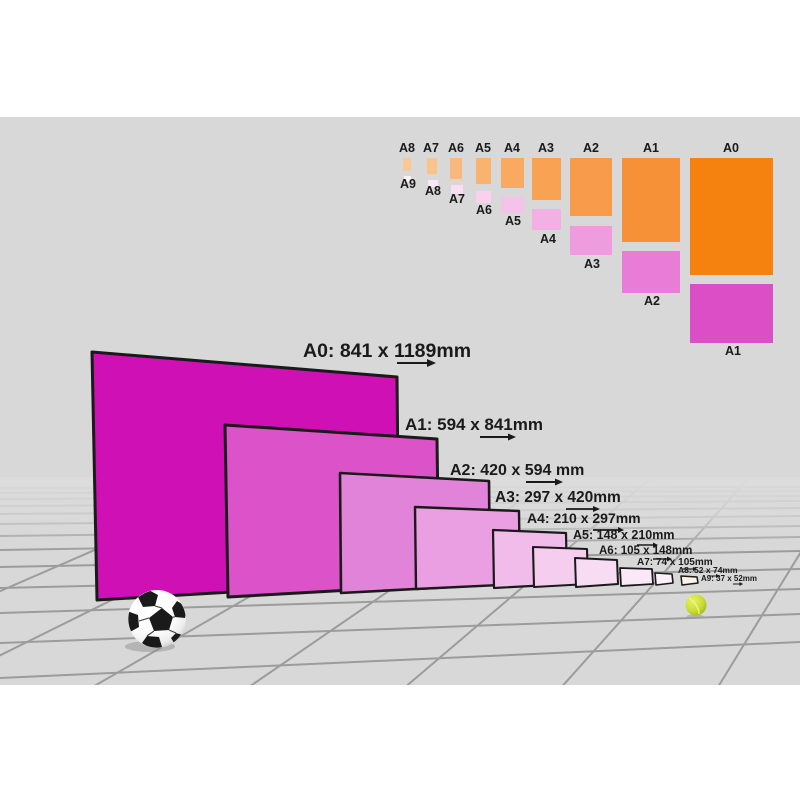 Image resolution: width=800 pixels, height=800 pixels. I want to click on flat-landscape-a7, so click(457, 189).